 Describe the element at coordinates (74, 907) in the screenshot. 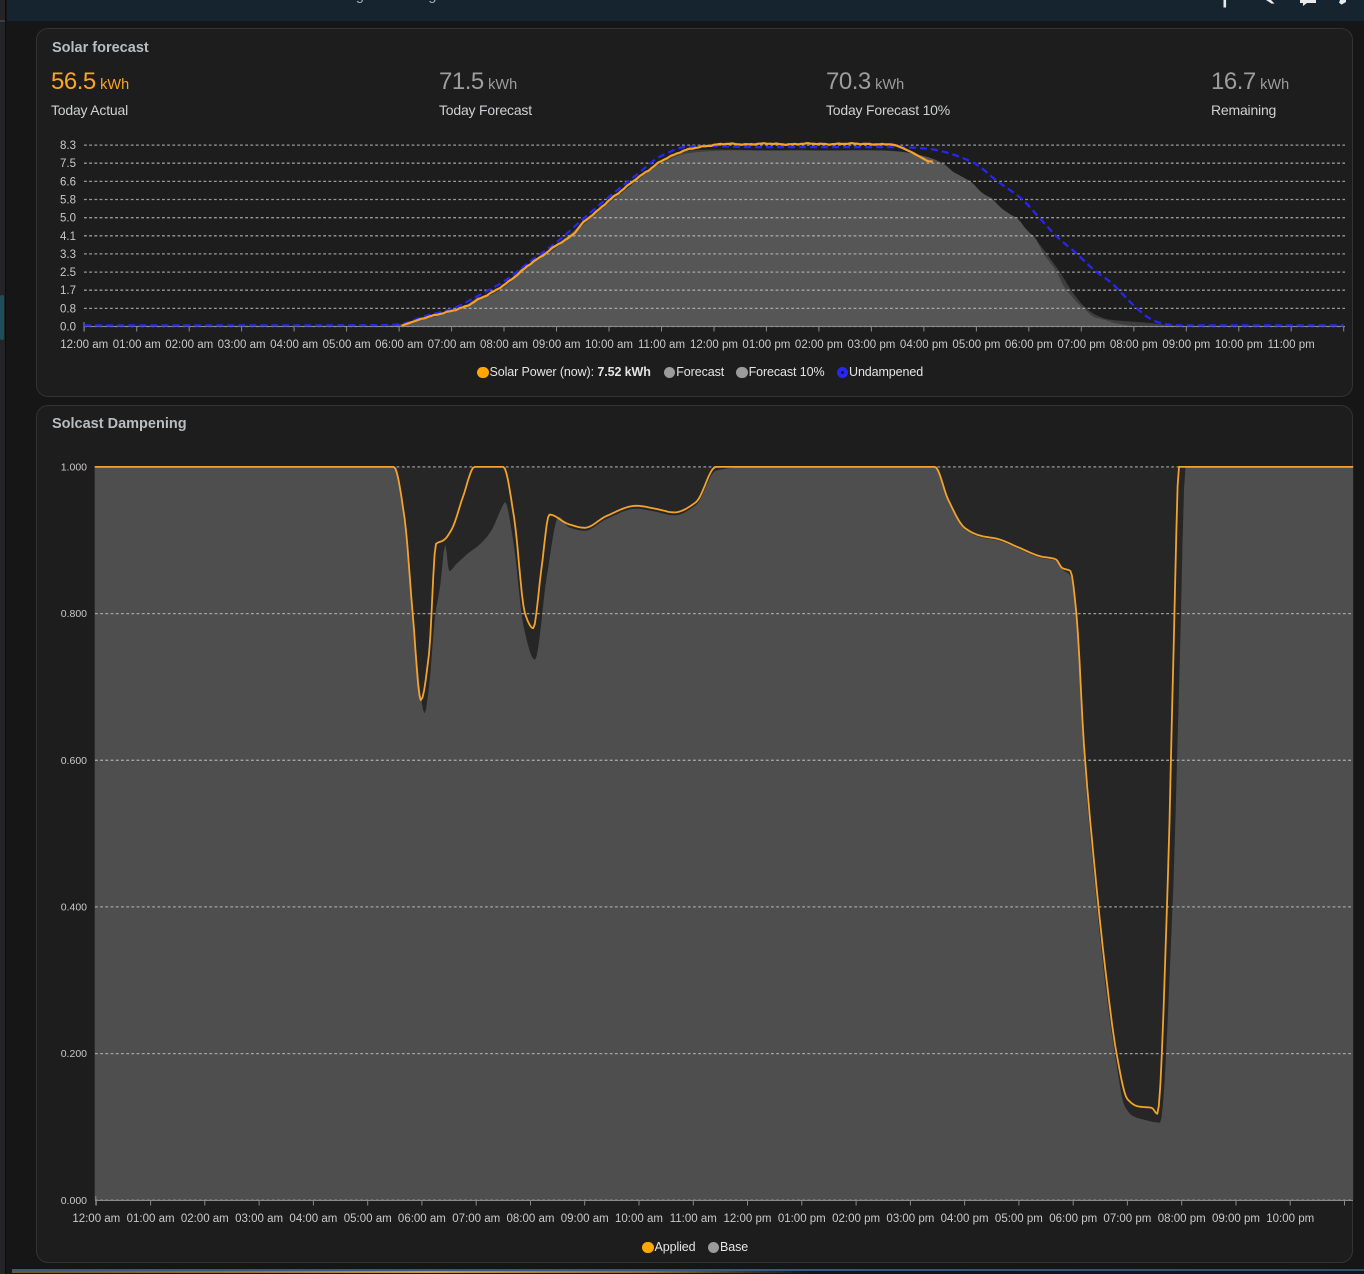

I see `svg-text: 0.400` at that location.